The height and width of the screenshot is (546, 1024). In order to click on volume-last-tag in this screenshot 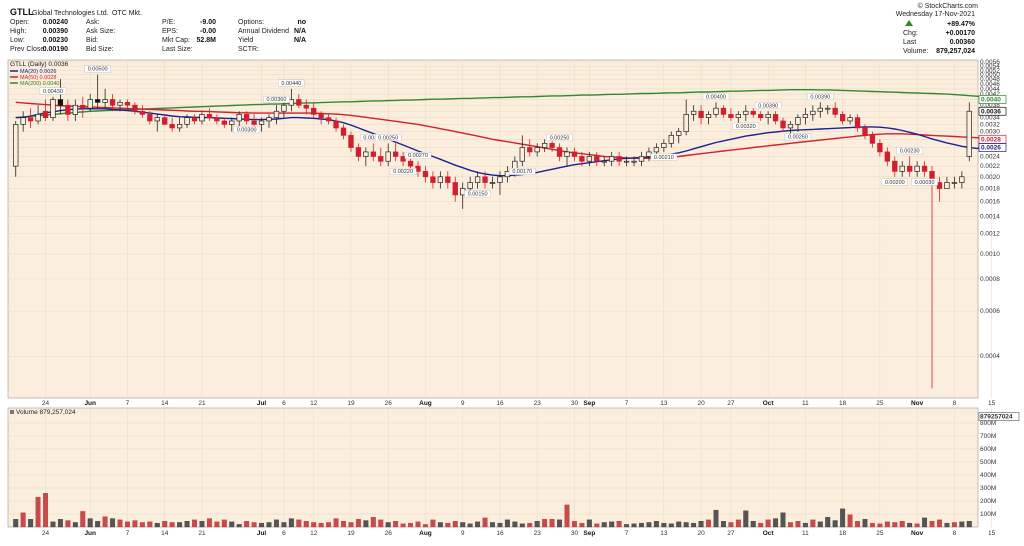, I will do `click(999, 416)`.